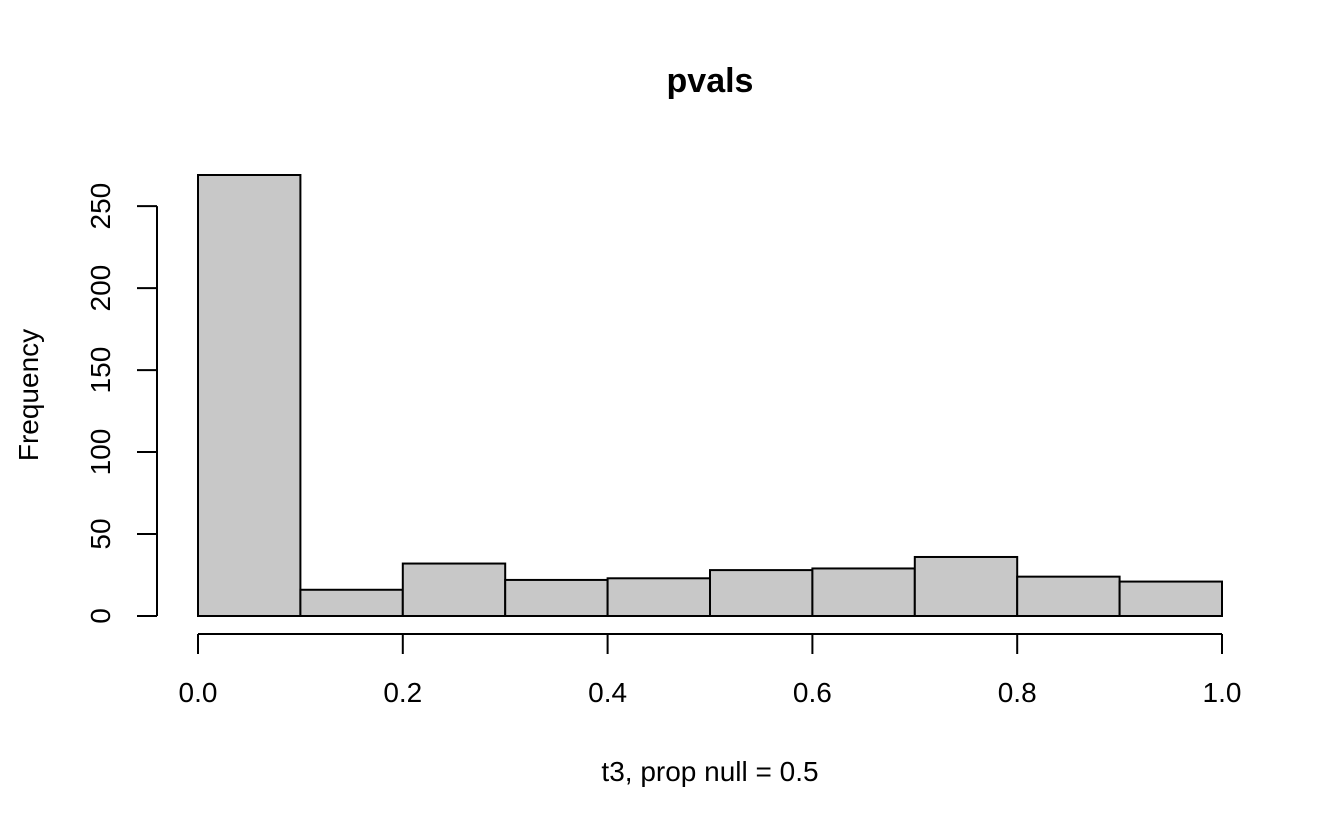 This screenshot has height=830, width=1344. I want to click on y-tick-label: 100, so click(100, 452).